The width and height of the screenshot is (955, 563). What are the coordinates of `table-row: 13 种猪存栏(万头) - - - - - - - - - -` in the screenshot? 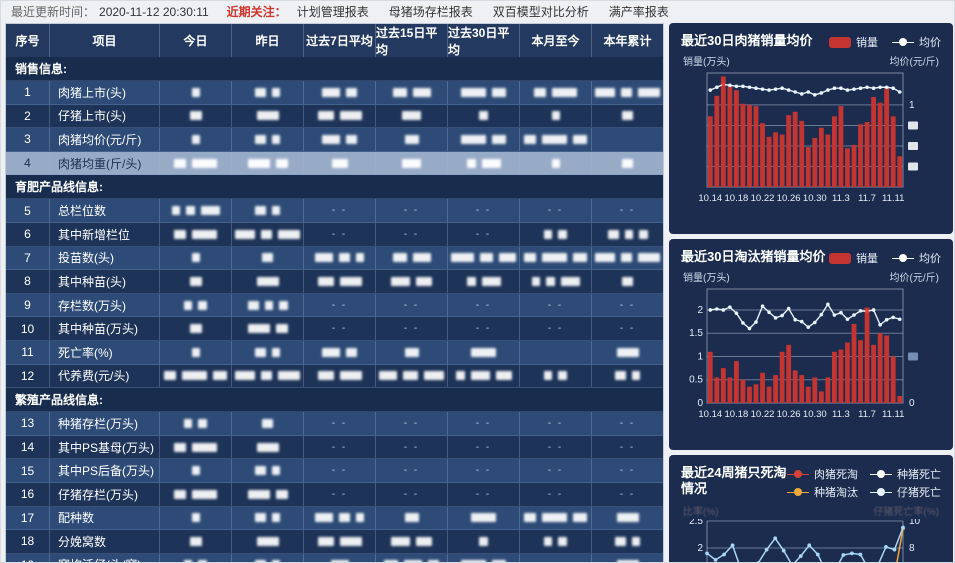 It's located at (334, 424).